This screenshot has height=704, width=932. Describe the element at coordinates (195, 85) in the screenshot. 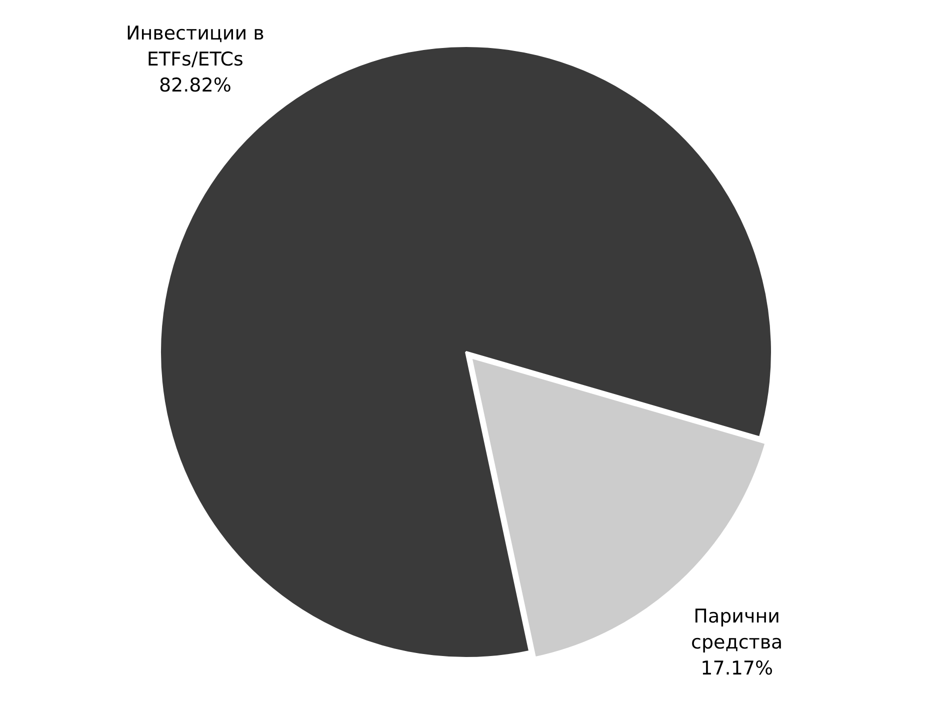

I see `data-label: 82.82%` at that location.